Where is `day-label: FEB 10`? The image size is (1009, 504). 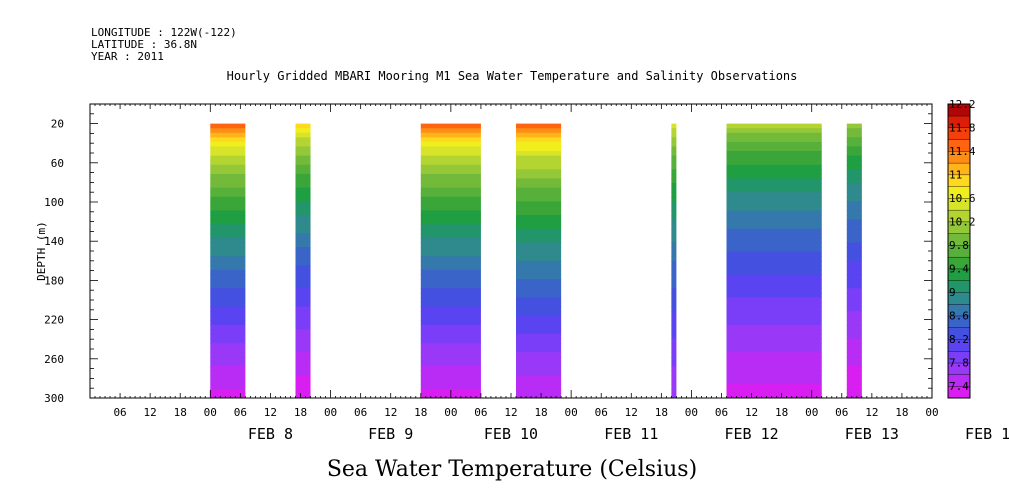
day-label: FEB 10 is located at coordinates (511, 434).